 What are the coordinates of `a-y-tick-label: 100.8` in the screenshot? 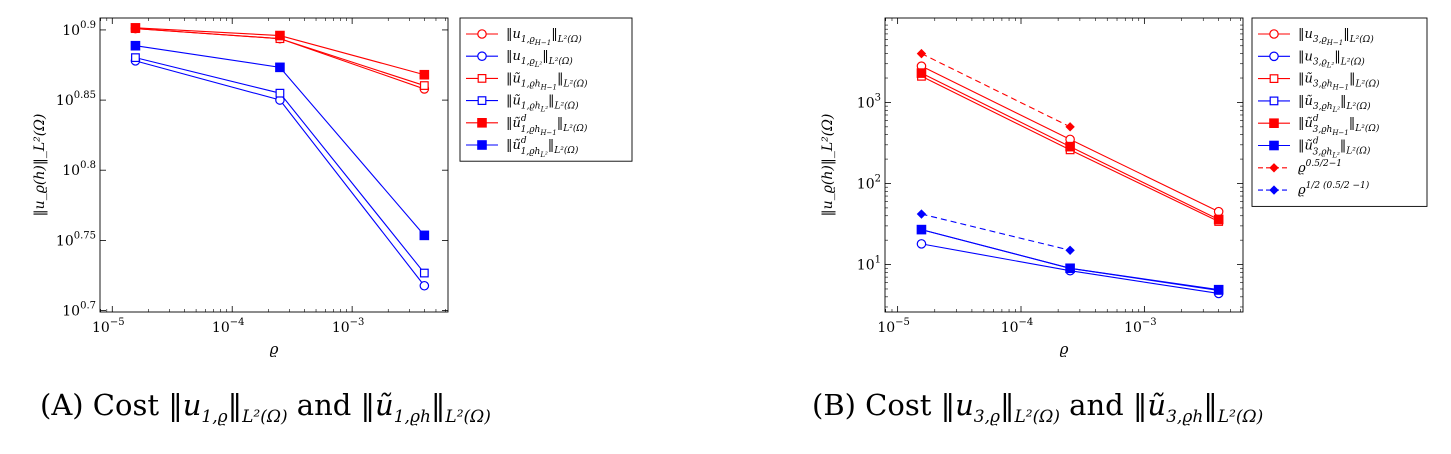 It's located at (79, 169).